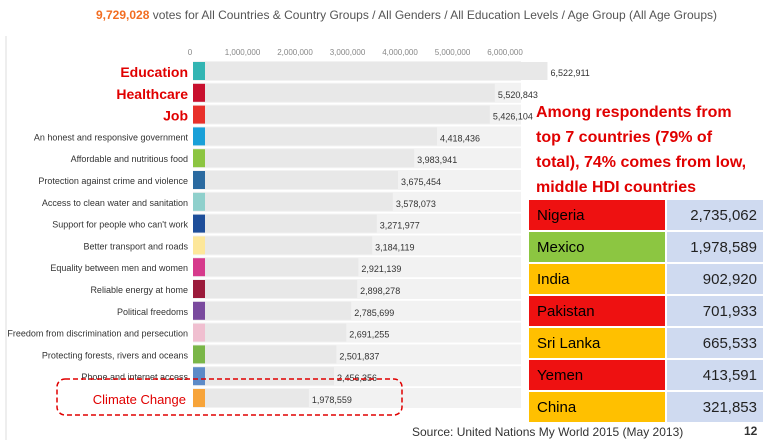  Describe the element at coordinates (714, 311) in the screenshot. I see `country-votes: 701,933` at that location.